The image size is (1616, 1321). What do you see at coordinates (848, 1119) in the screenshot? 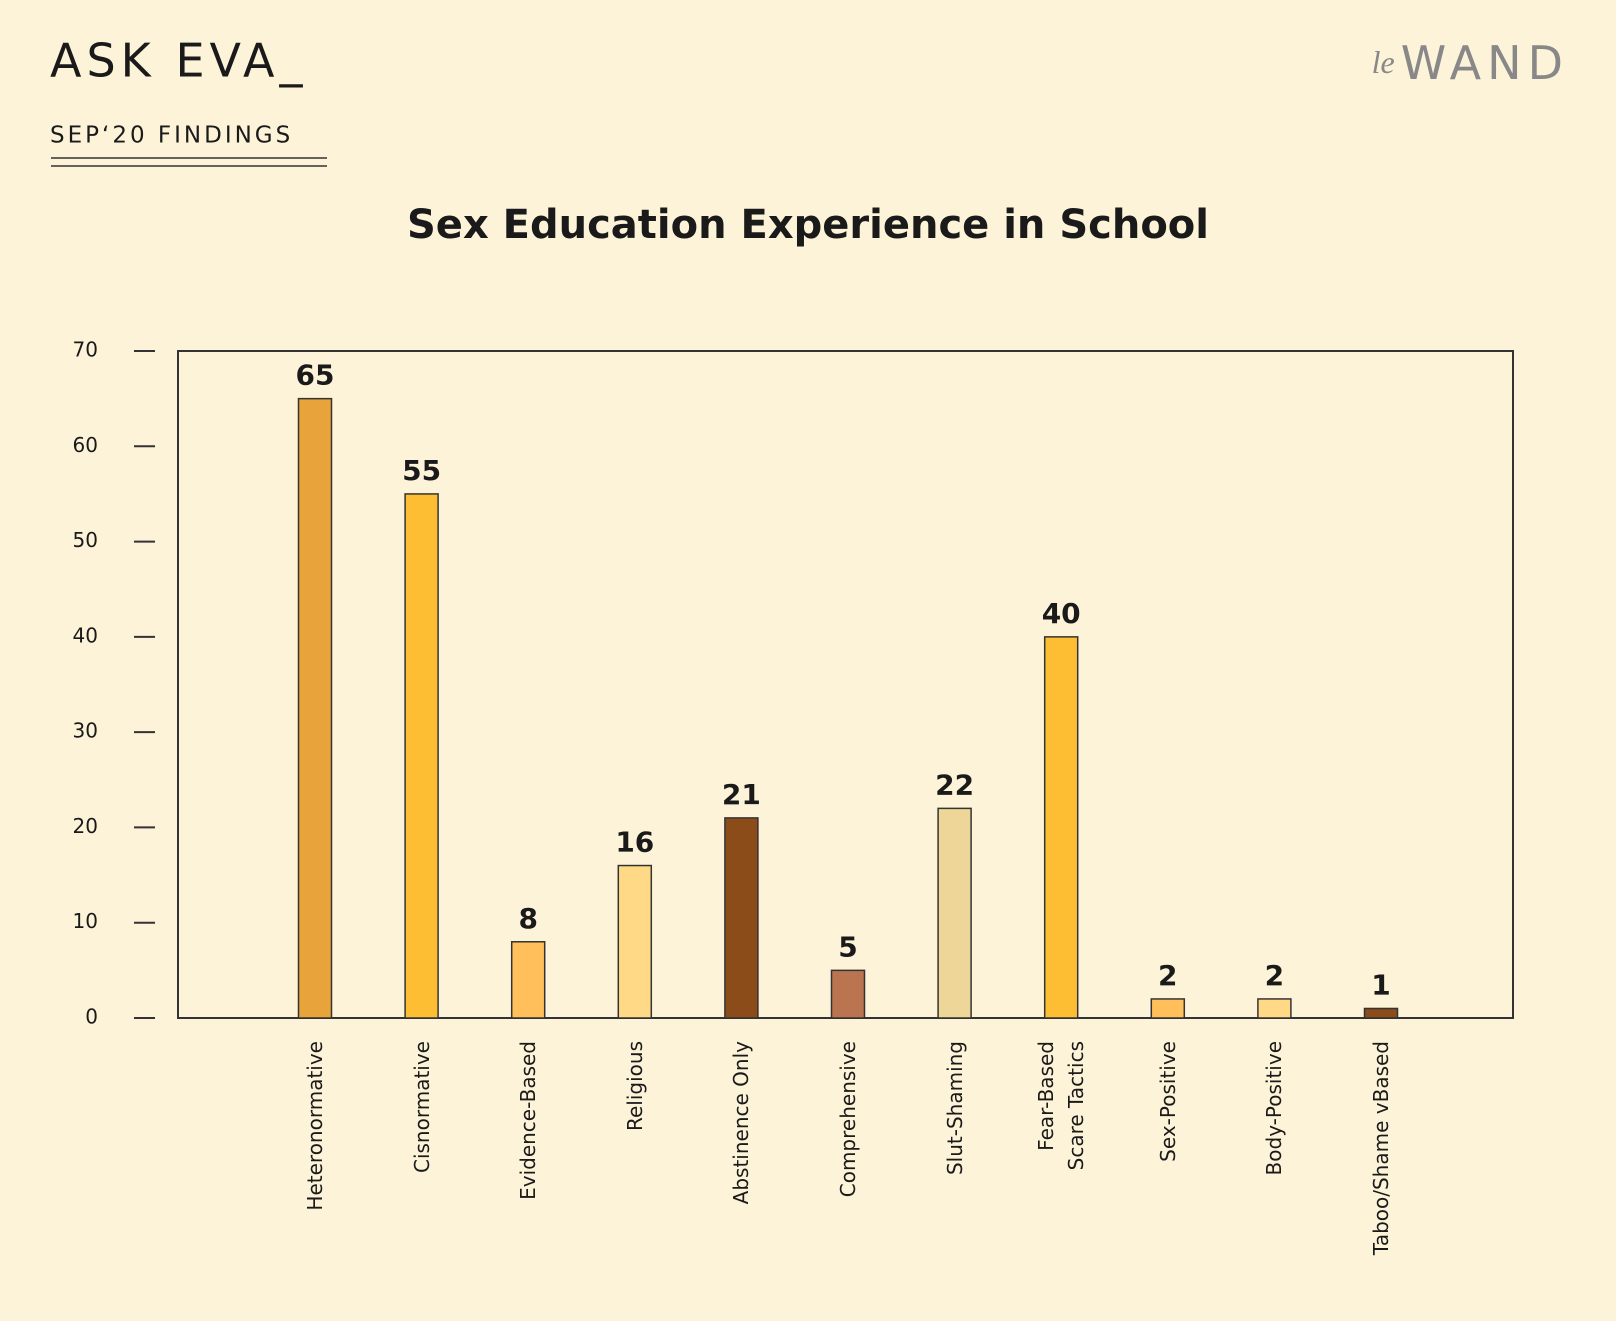
I see `x-tick-label: Comprehensive` at bounding box center [848, 1119].